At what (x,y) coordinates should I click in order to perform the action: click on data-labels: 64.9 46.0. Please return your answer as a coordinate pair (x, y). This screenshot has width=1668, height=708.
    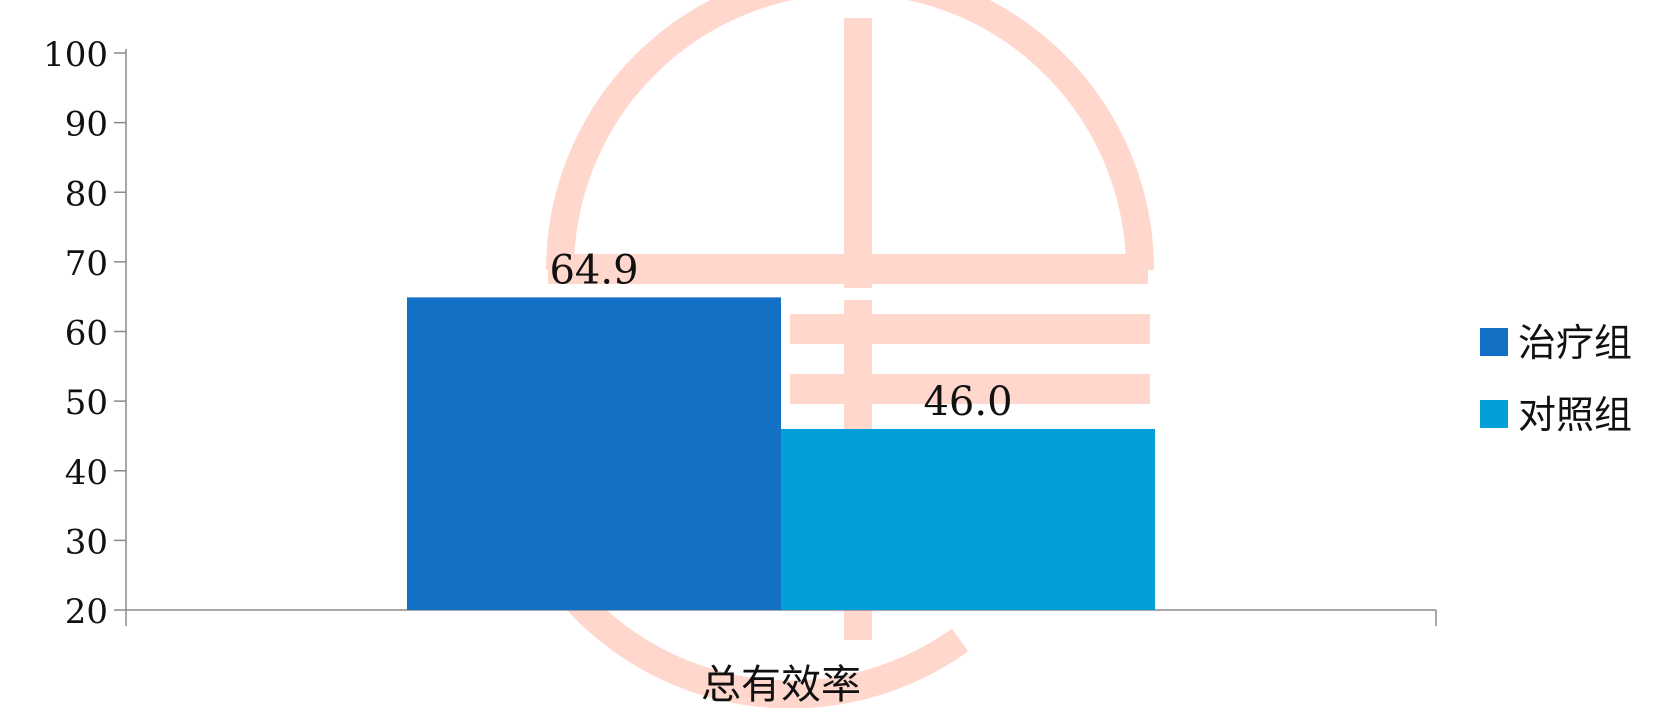
    Looking at the image, I should click on (780, 336).